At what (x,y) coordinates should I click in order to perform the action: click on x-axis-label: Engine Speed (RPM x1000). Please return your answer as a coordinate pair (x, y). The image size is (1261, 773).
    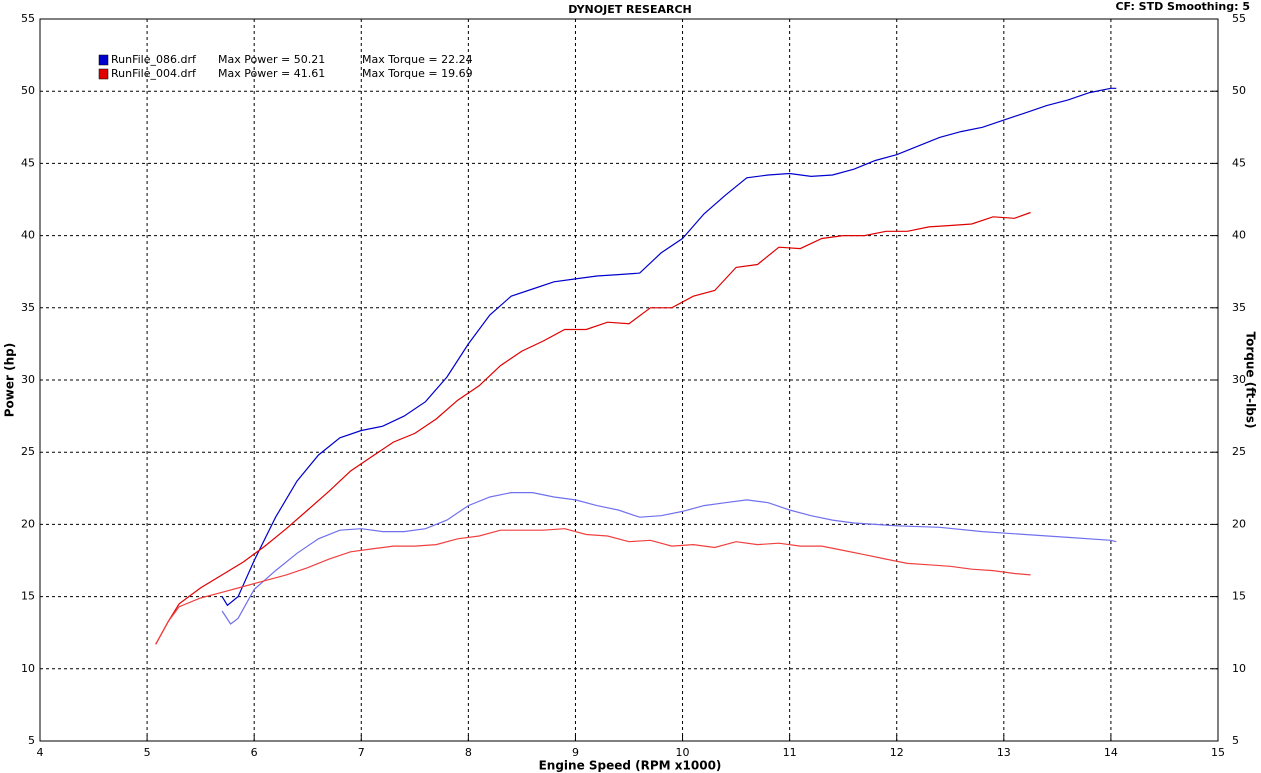
    Looking at the image, I should click on (630, 766).